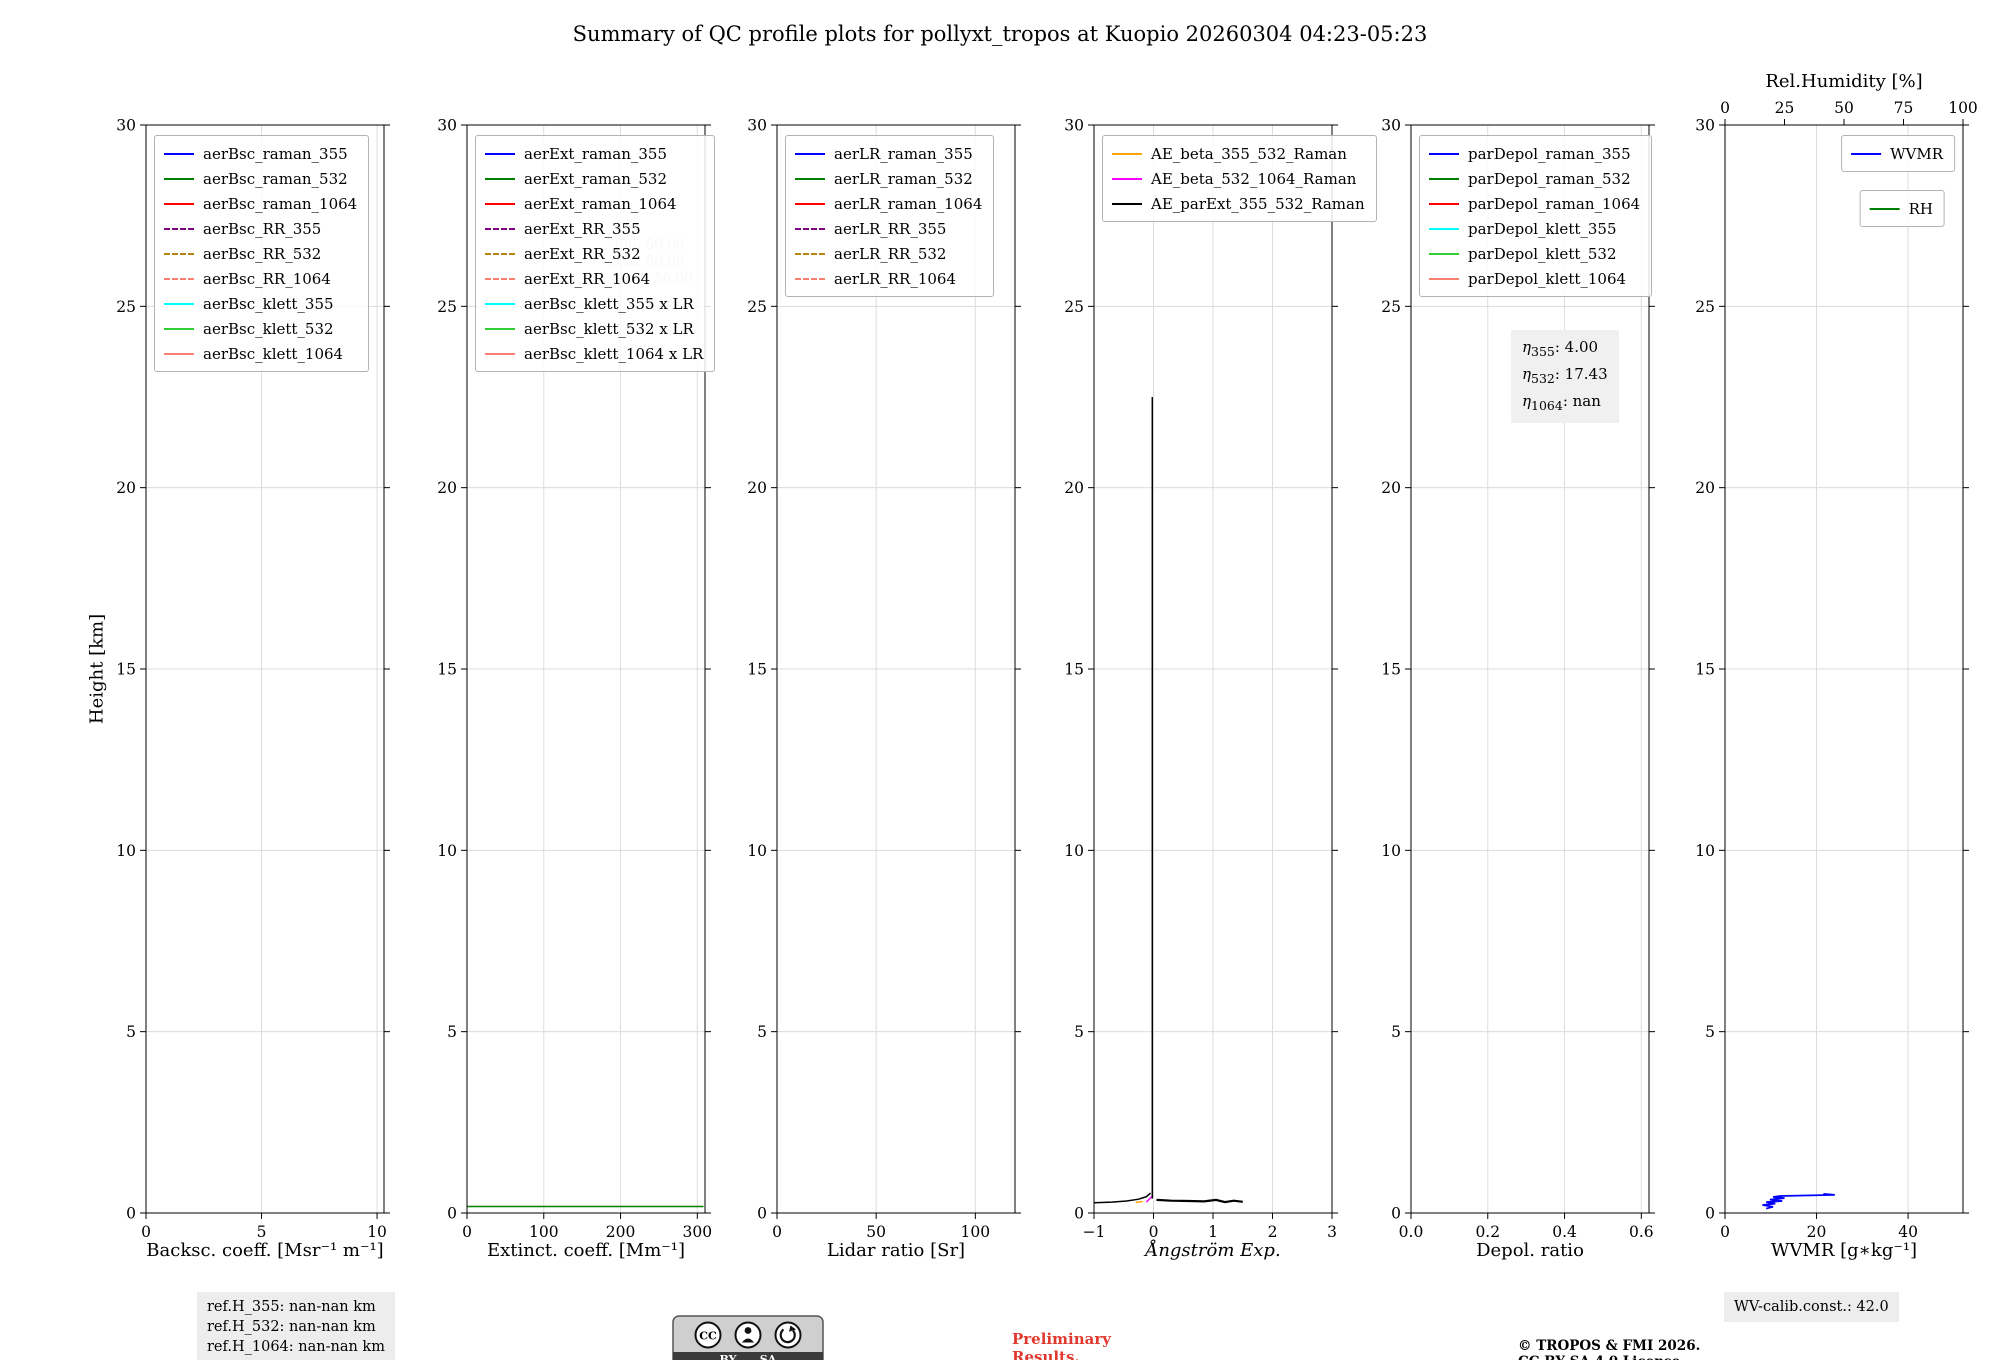 The image size is (2000, 1360). What do you see at coordinates (262, 228) in the screenshot?
I see `legend-label: aerBsc_RR_355` at bounding box center [262, 228].